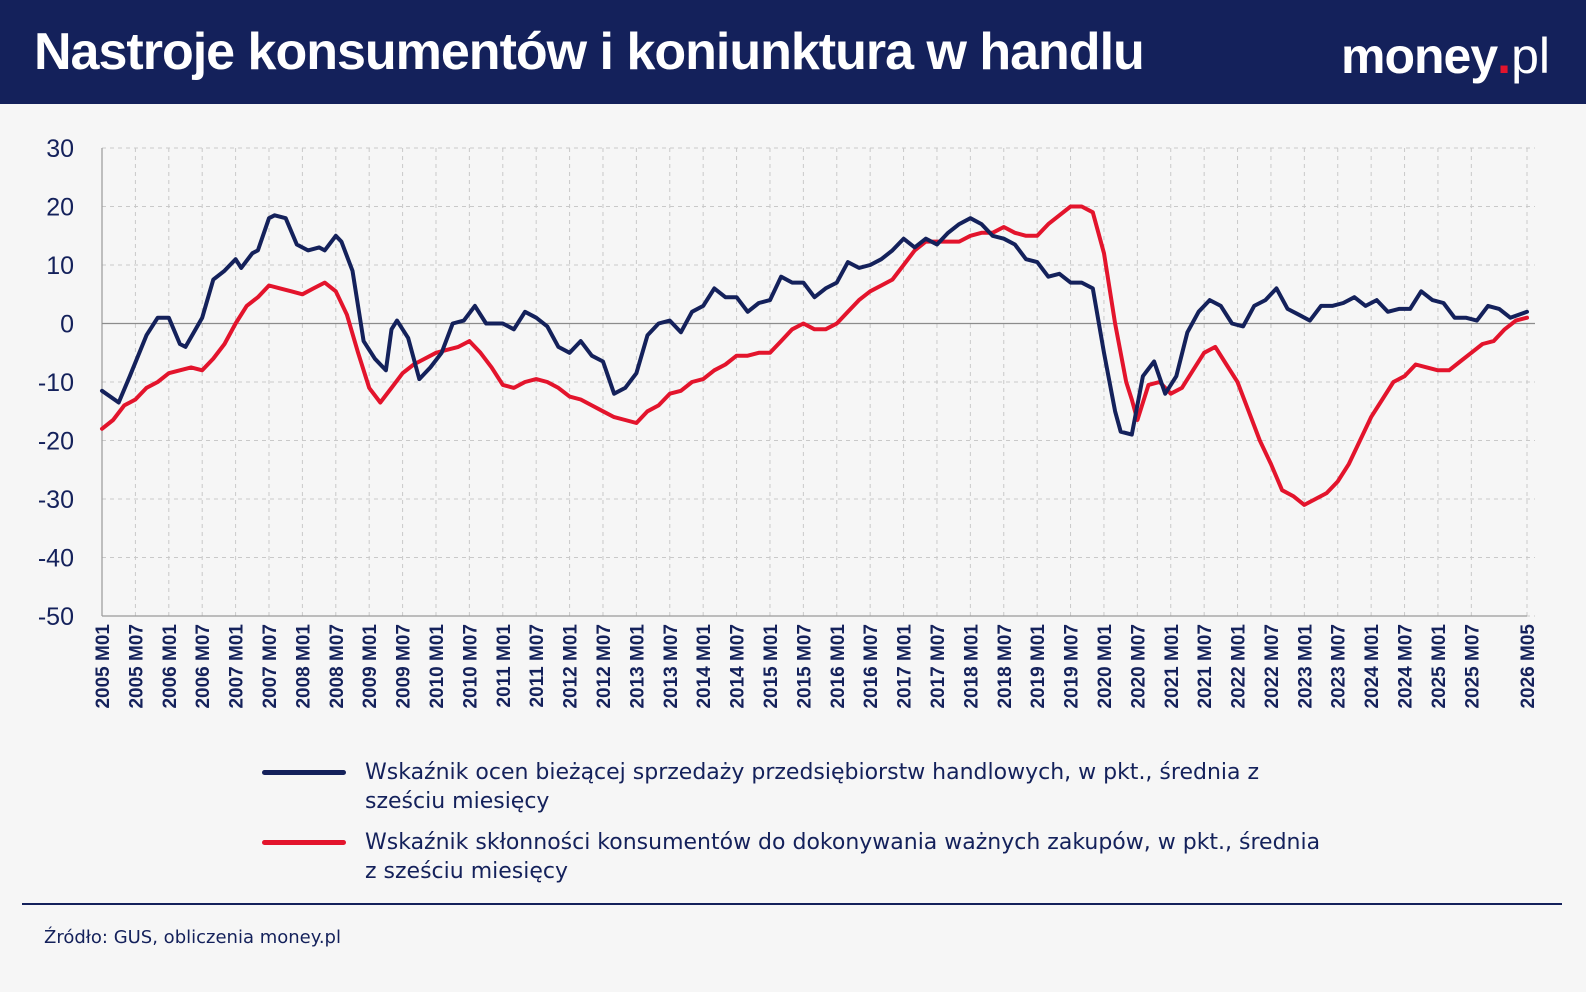 The height and width of the screenshot is (992, 1586). Describe the element at coordinates (370, 666) in the screenshot. I see `x-tick-label: 2009 M01` at that location.